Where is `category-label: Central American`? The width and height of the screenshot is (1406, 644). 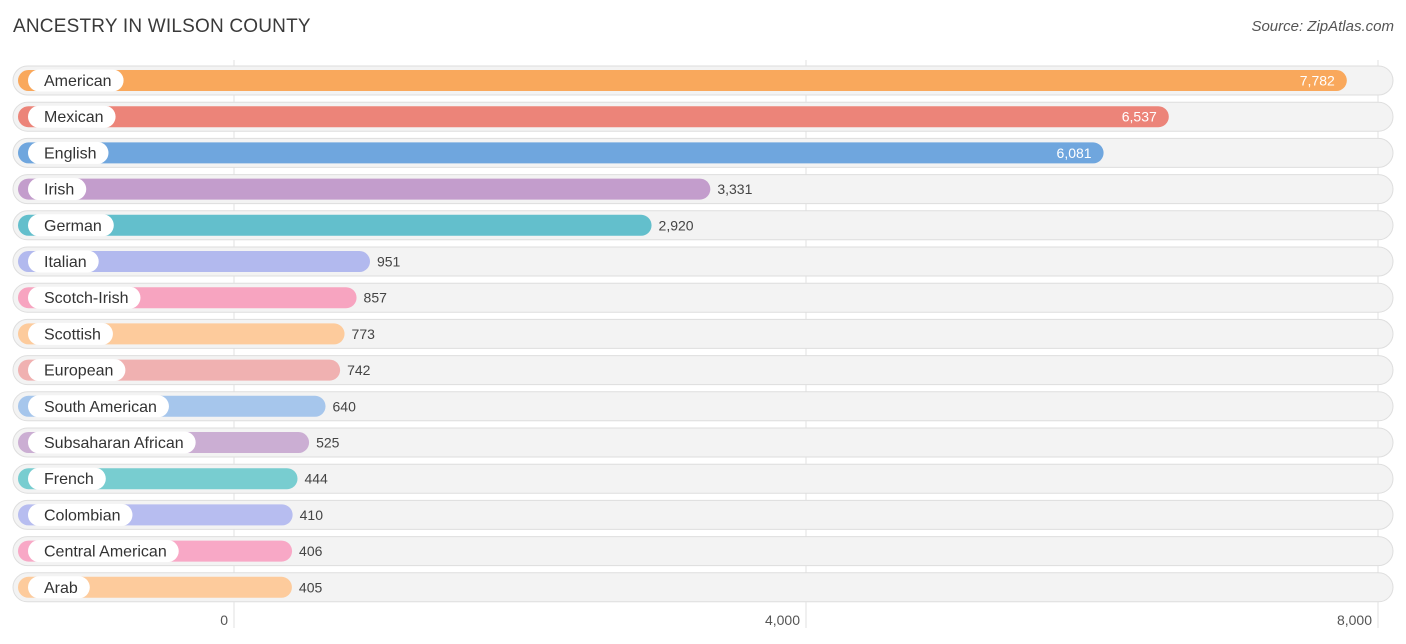 category-label: Central American is located at coordinates (105, 552).